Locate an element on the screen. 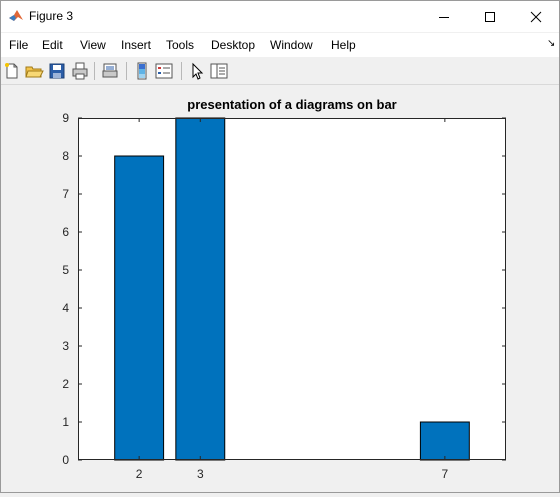 The width and height of the screenshot is (560, 497). print-icon is located at coordinates (80, 71).